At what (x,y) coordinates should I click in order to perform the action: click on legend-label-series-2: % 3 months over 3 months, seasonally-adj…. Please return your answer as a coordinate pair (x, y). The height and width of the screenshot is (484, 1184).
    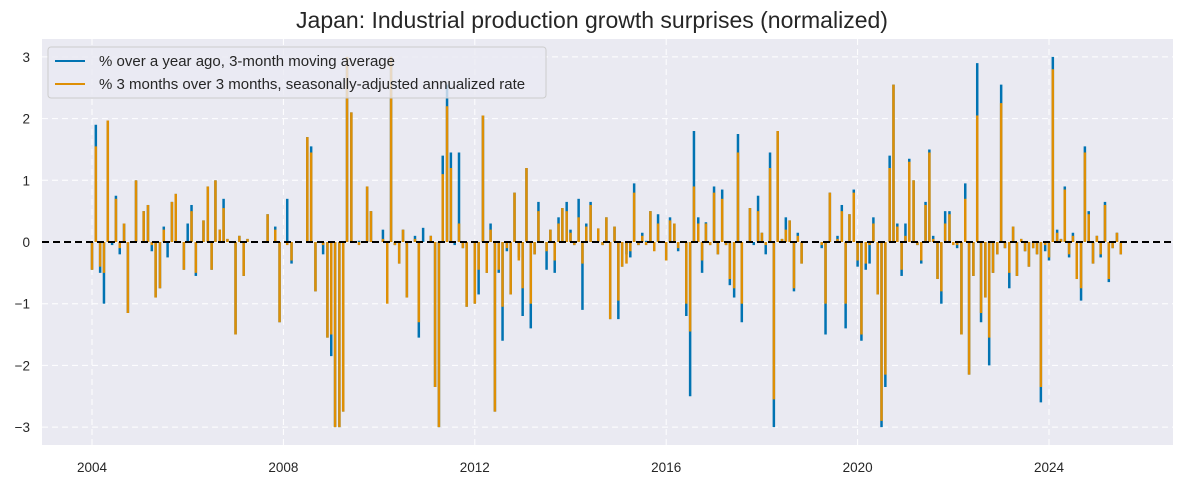
    Looking at the image, I should click on (312, 84).